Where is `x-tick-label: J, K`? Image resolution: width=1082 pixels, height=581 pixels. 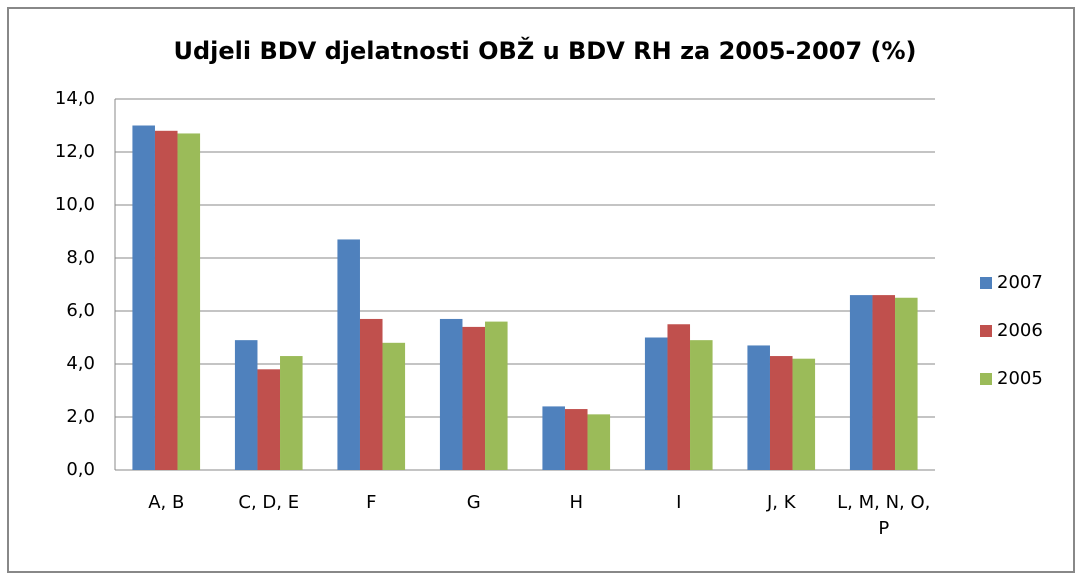
x-tick-label: J, K is located at coordinates (781, 502).